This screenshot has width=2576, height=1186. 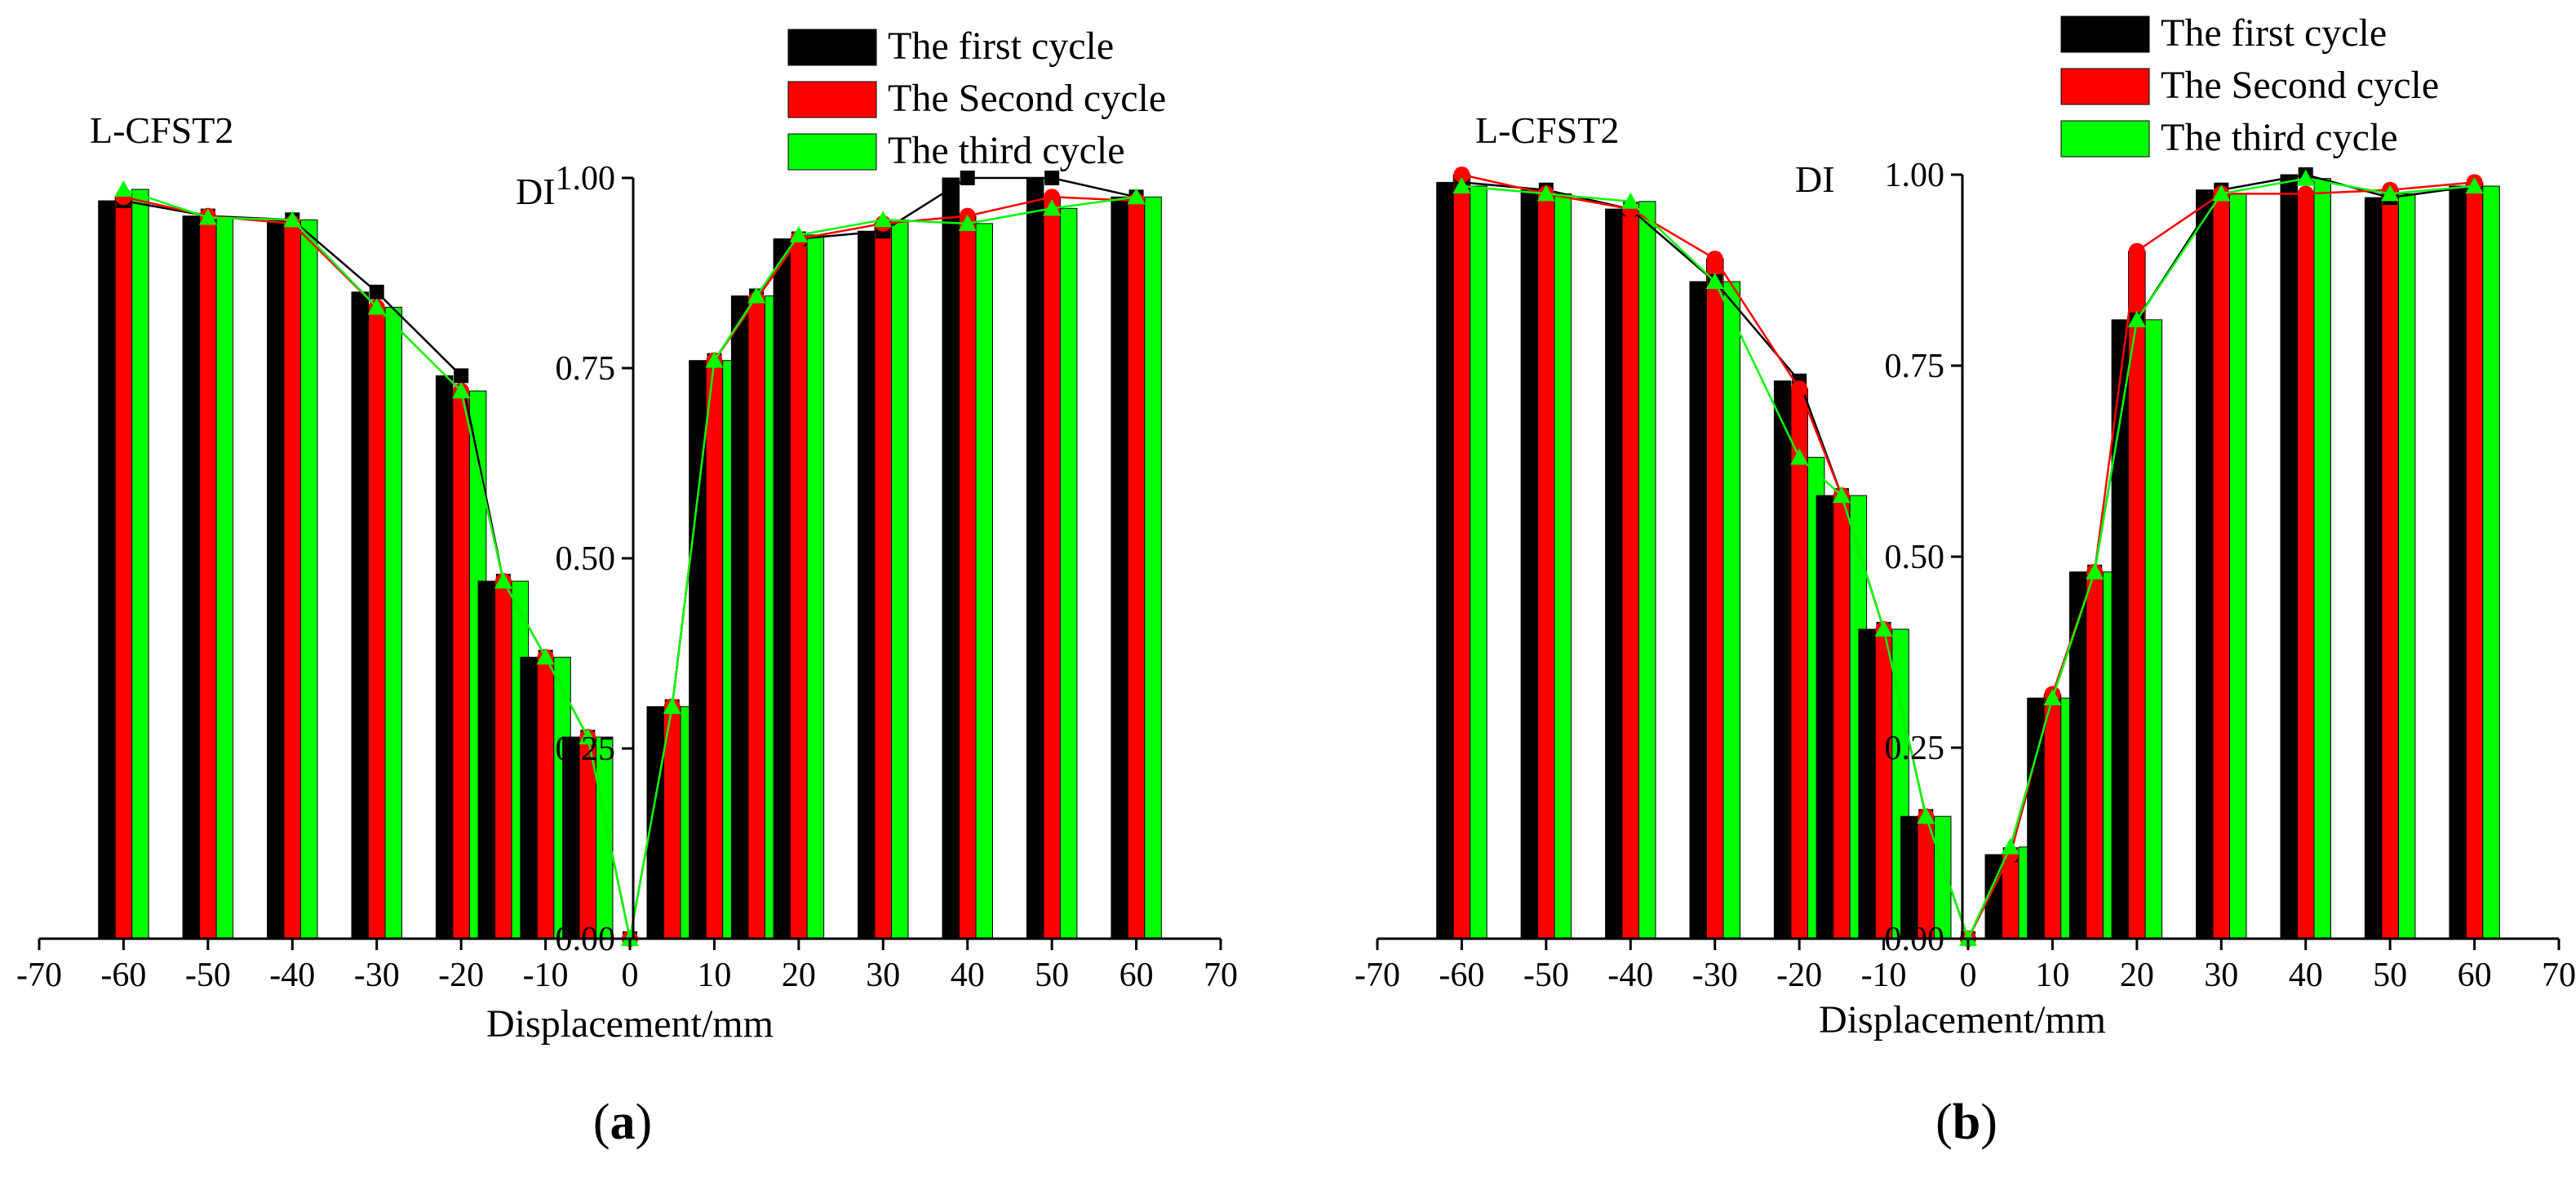 I want to click on marker-a-s0-x40, so click(x=967, y=178).